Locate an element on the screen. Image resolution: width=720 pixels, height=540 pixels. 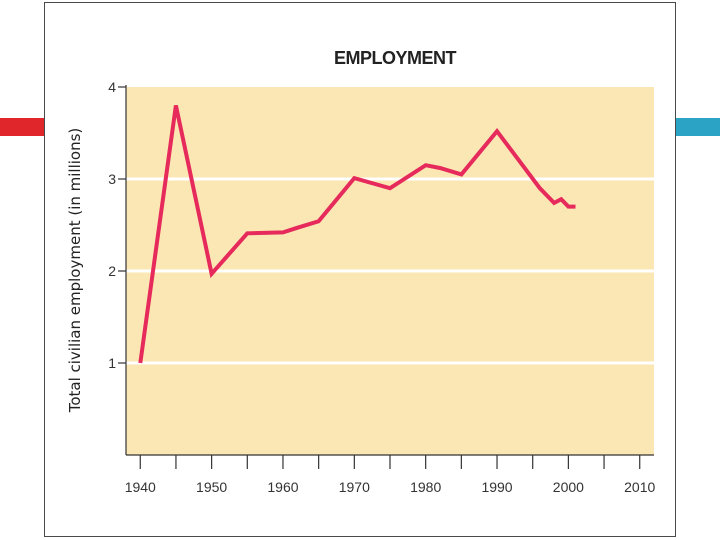
y-tick-label-2: 2 is located at coordinates (112, 271).